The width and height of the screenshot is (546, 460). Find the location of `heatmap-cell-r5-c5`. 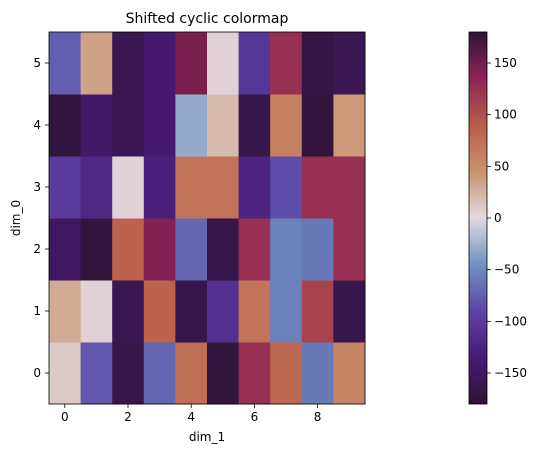

heatmap-cell-r5-c5 is located at coordinates (223, 63).